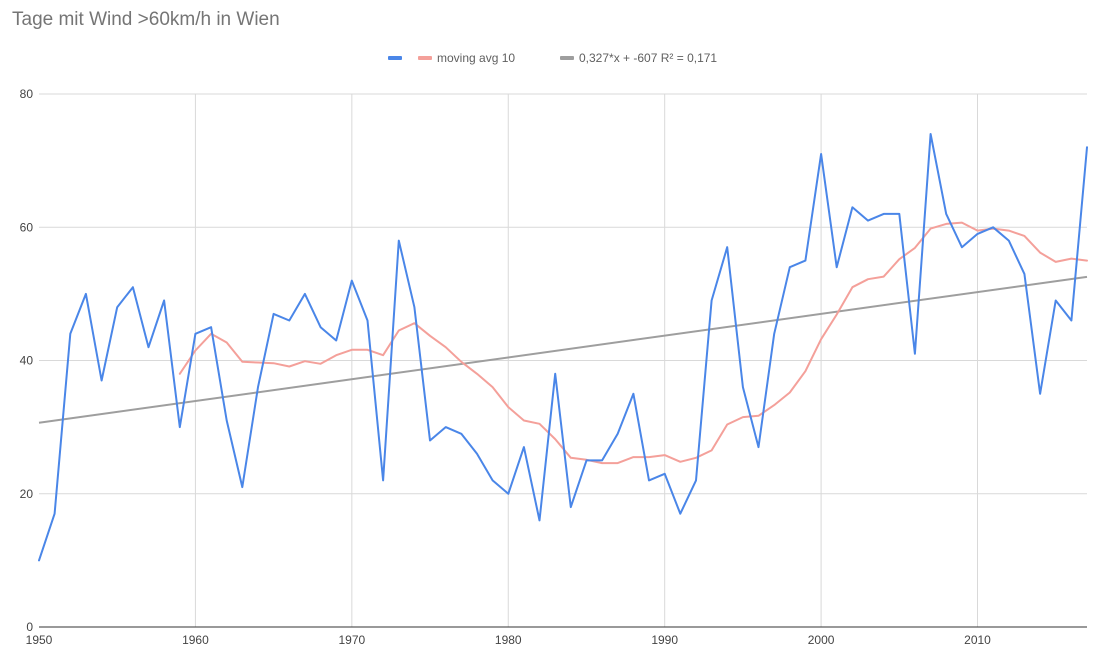 The image size is (1109, 657). I want to click on legend-label-moving-avg: moving avg 10, so click(476, 58).